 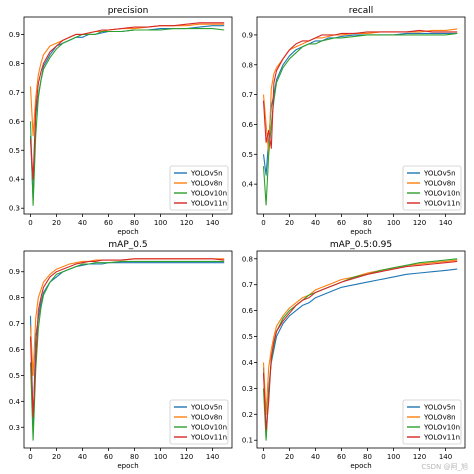 I want to click on y-tick-label: 0.1, so click(x=247, y=441).